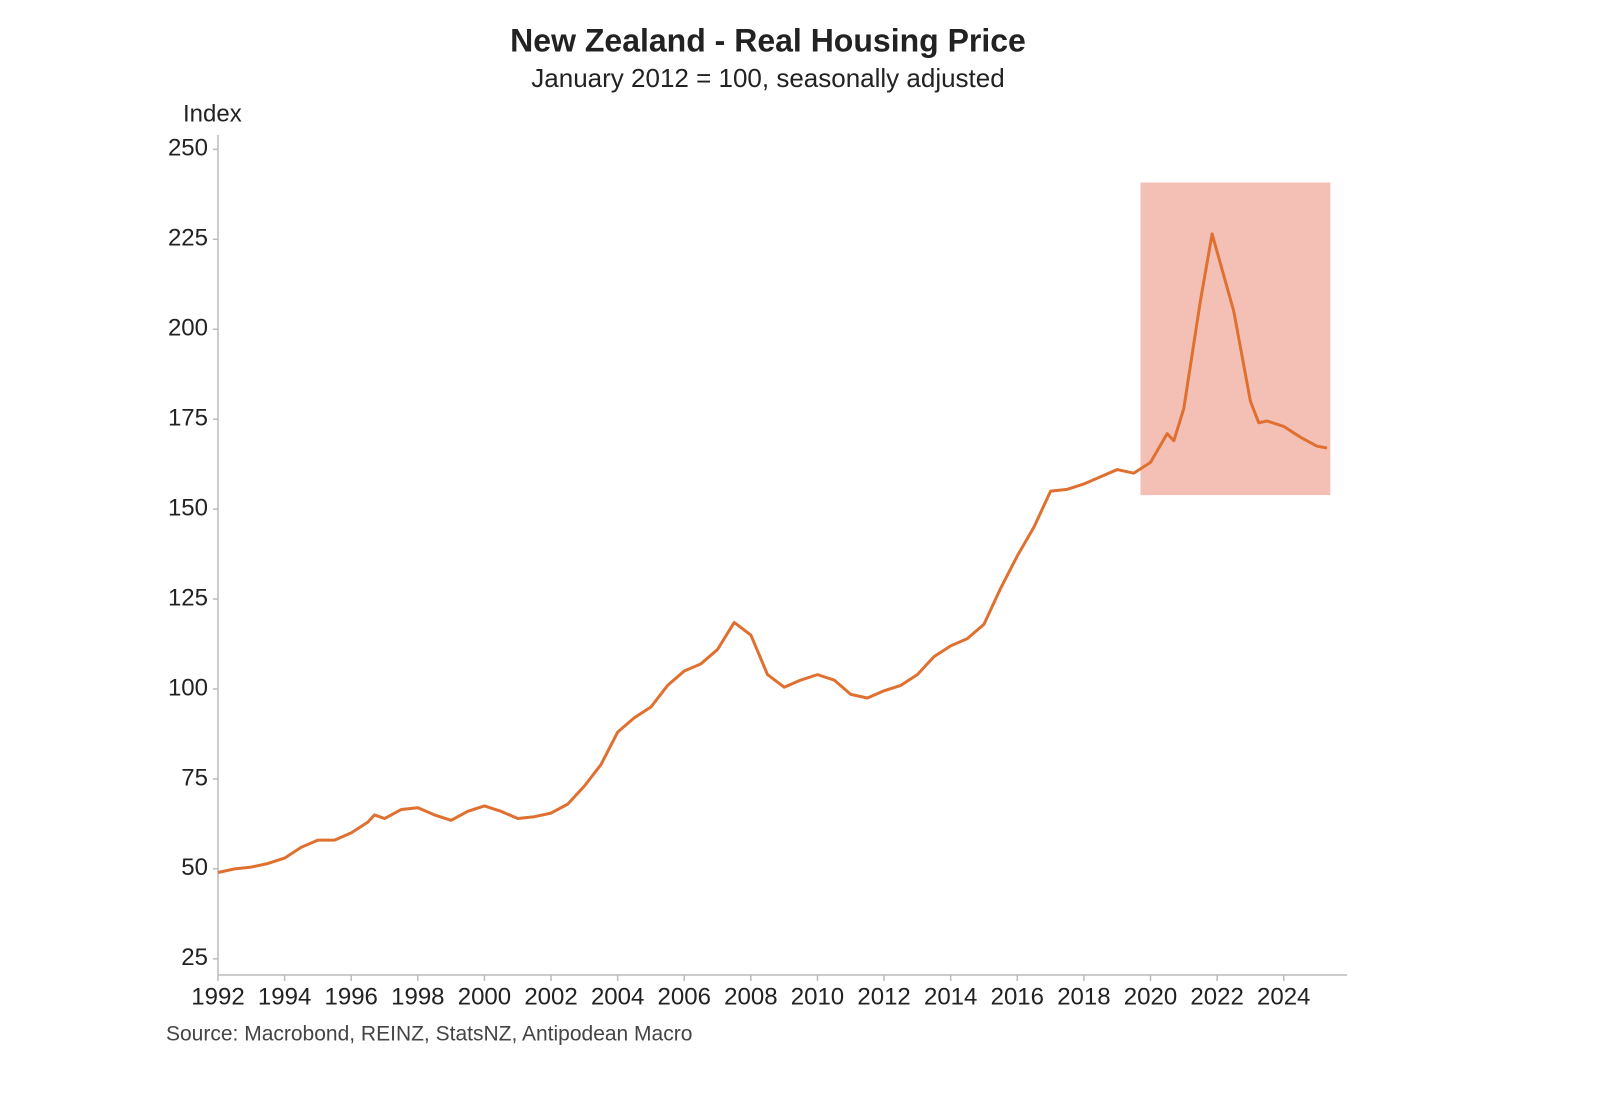 The image size is (1600, 1094). Describe the element at coordinates (194, 957) in the screenshot. I see `y-tick-label: 25` at that location.